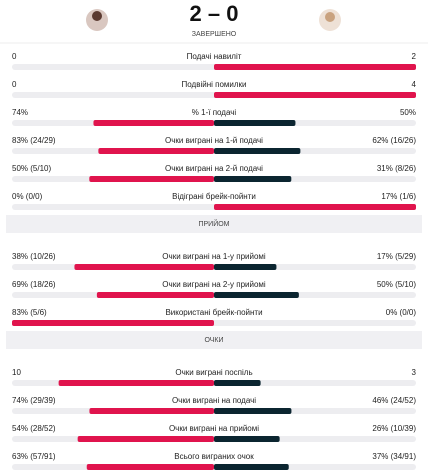 The height and width of the screenshot is (476, 428). Describe the element at coordinates (396, 168) in the screenshot. I see `right-value: 31% (8/26)` at that location.